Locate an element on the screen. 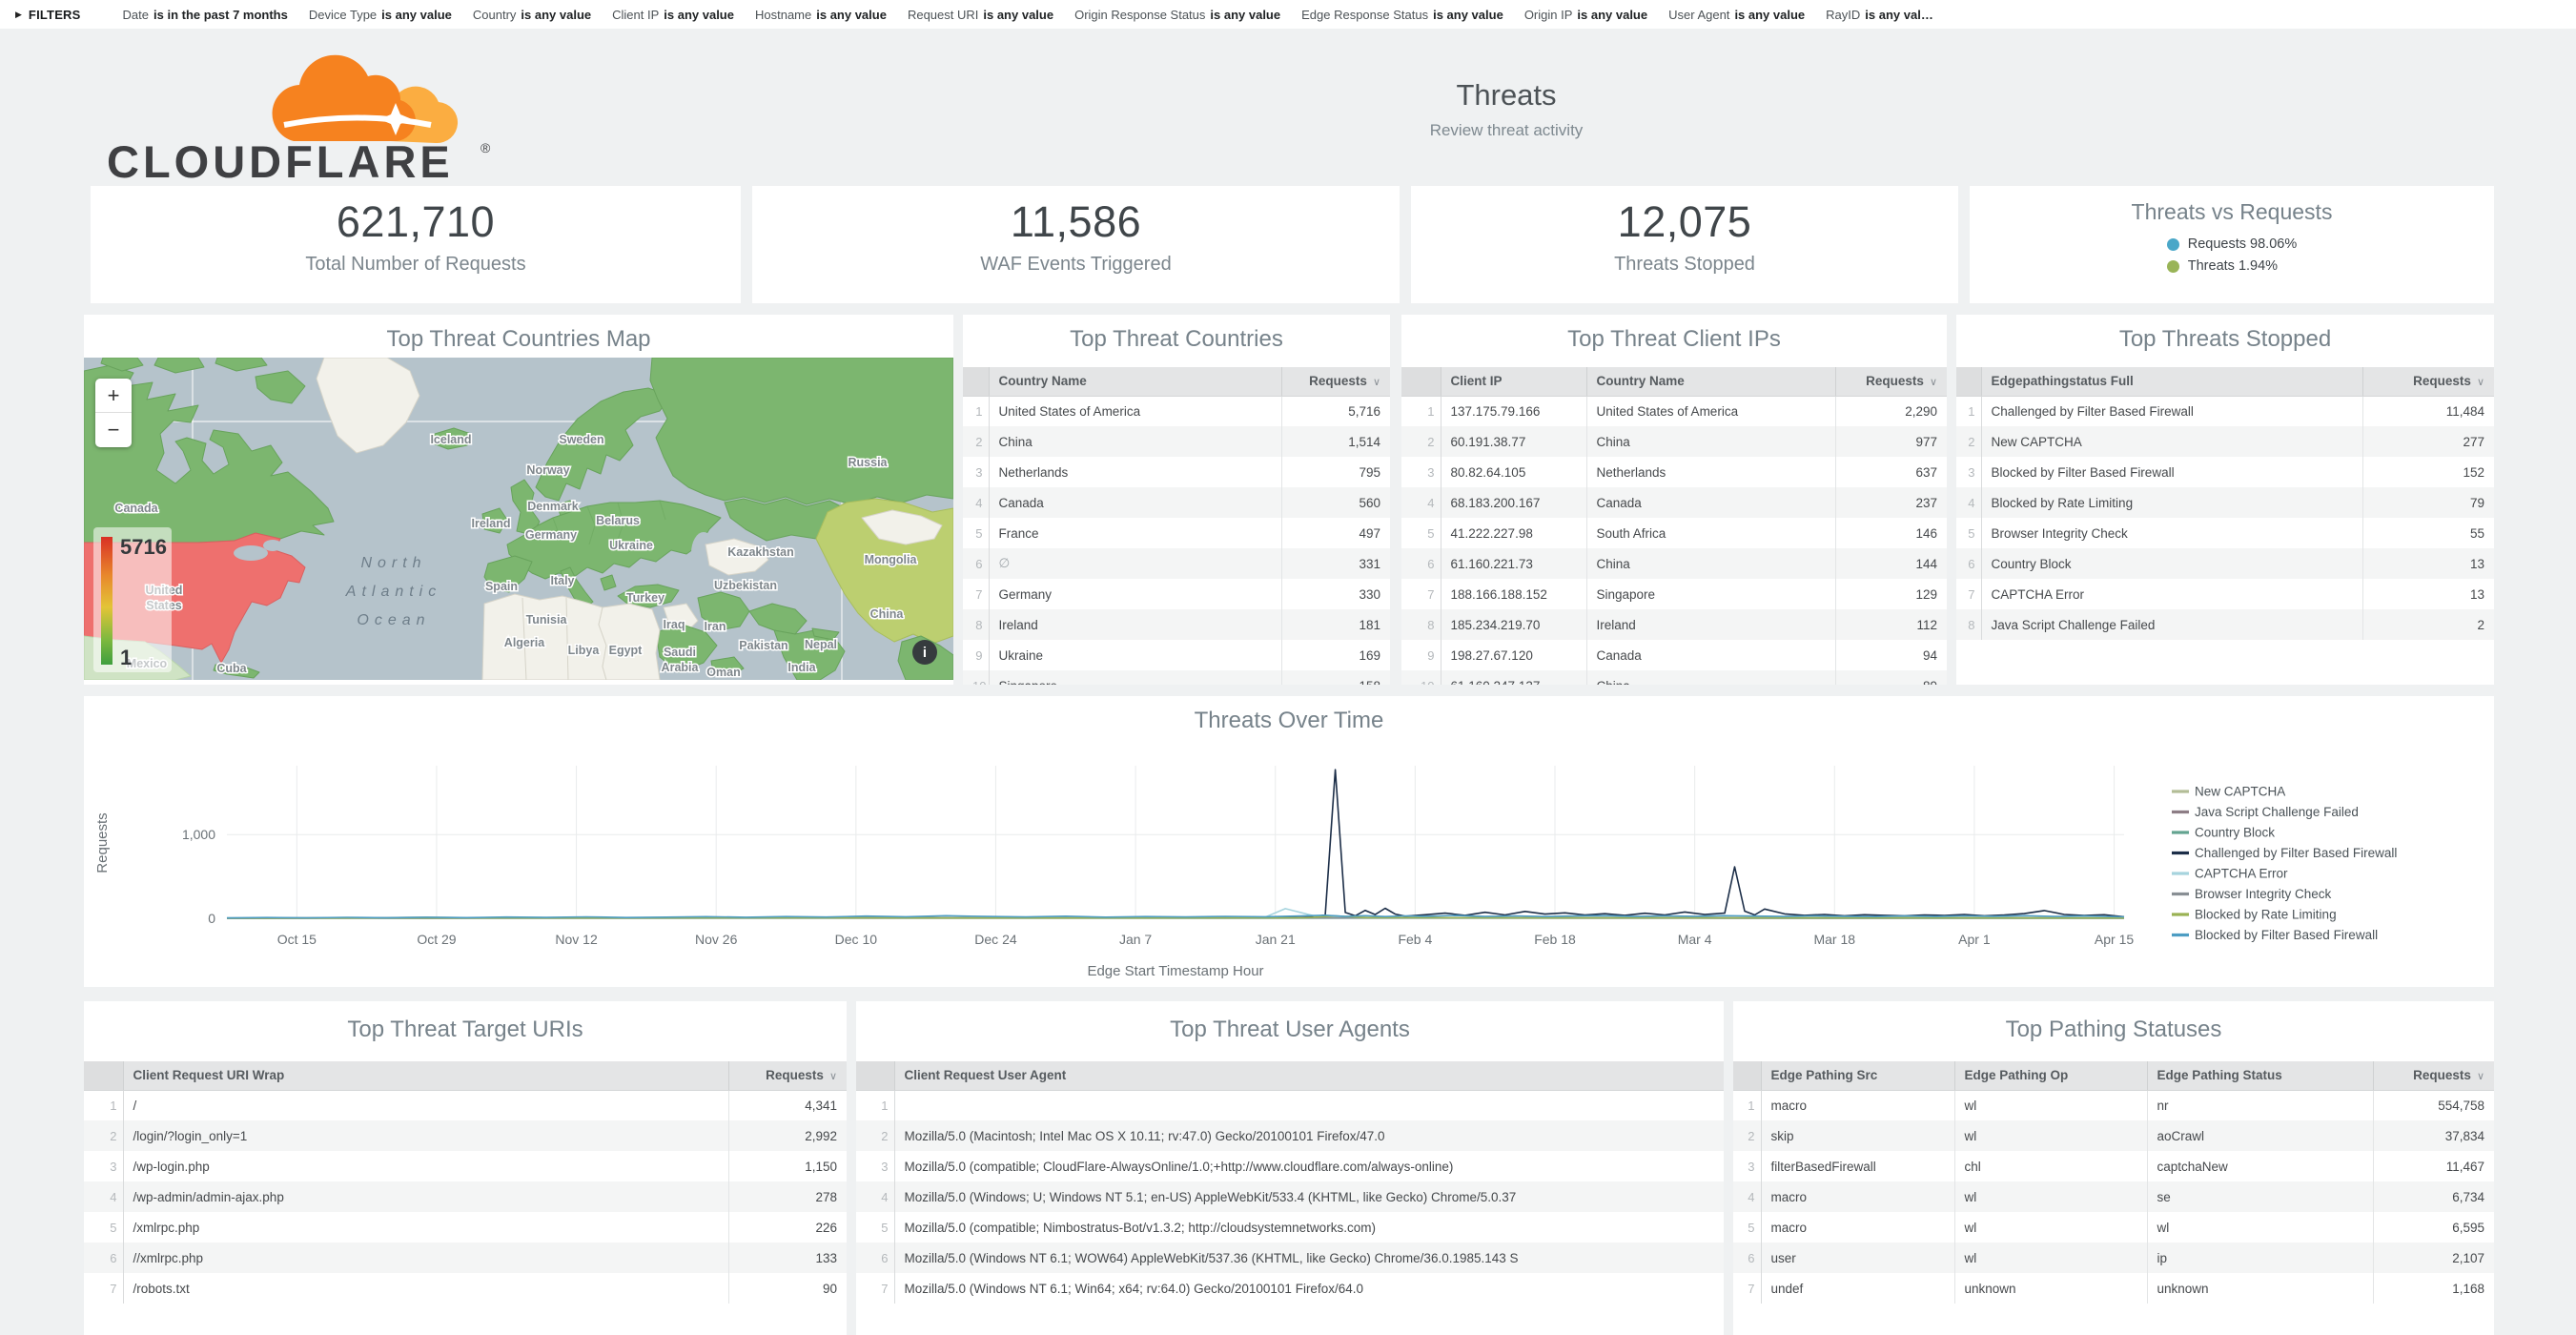 The height and width of the screenshot is (1335, 2576). table-row: 5/xmlrpc.php 226 is located at coordinates (466, 1227).